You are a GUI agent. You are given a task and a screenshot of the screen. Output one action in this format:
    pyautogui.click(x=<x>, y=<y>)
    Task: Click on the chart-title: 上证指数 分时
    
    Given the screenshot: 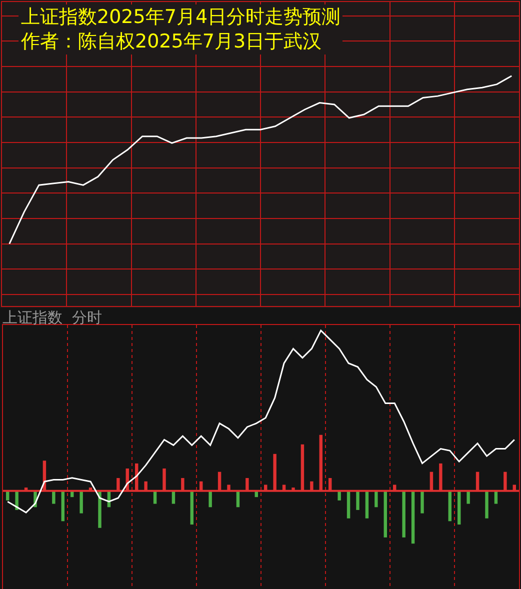 What is the action you would take?
    pyautogui.click(x=52, y=317)
    